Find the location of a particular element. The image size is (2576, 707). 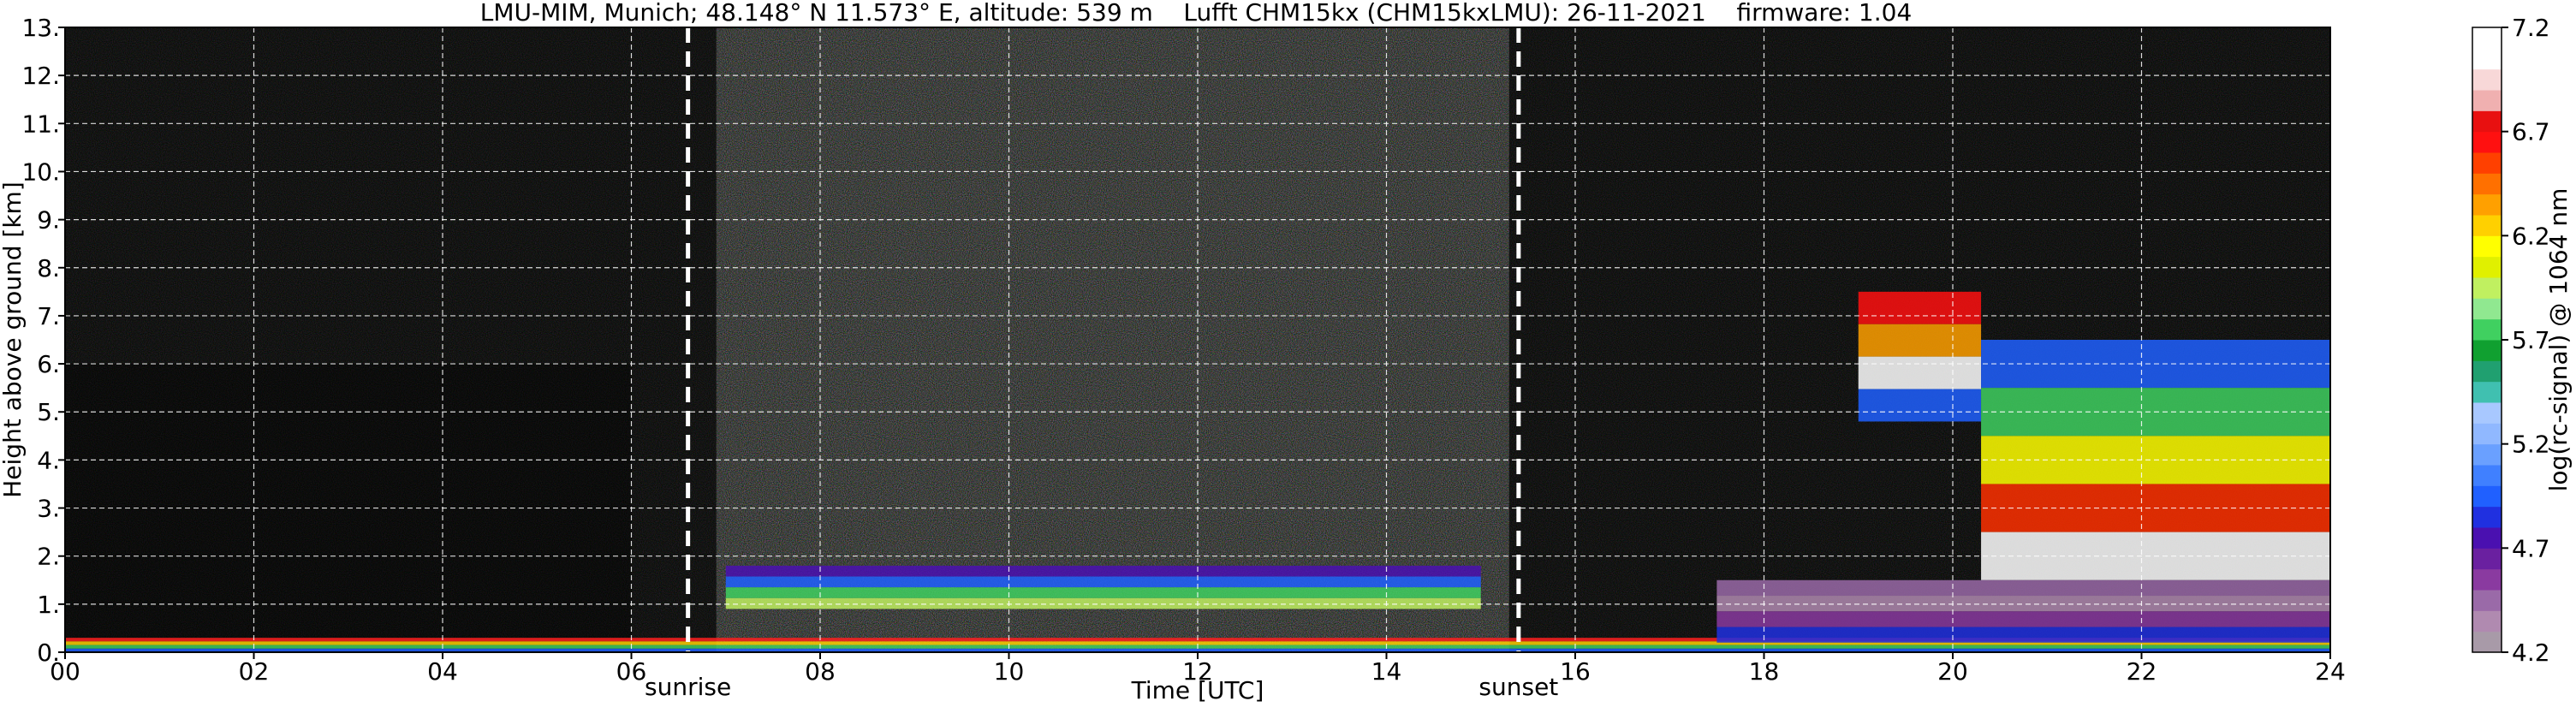

x-tick-label: 22 is located at coordinates (2142, 671).